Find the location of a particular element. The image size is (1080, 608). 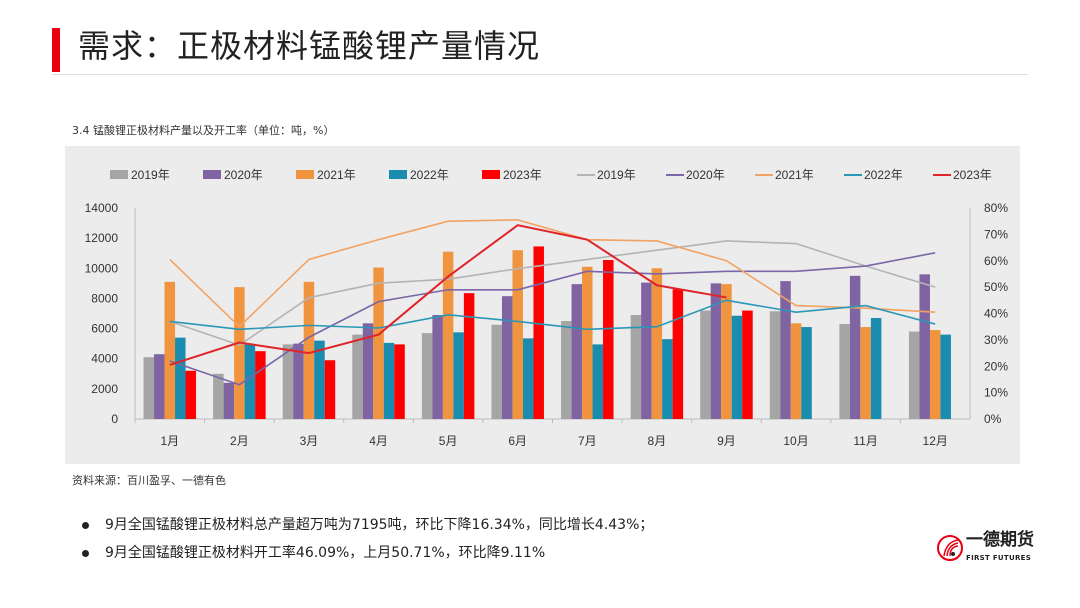

line-2021年 is located at coordinates (552, 273).